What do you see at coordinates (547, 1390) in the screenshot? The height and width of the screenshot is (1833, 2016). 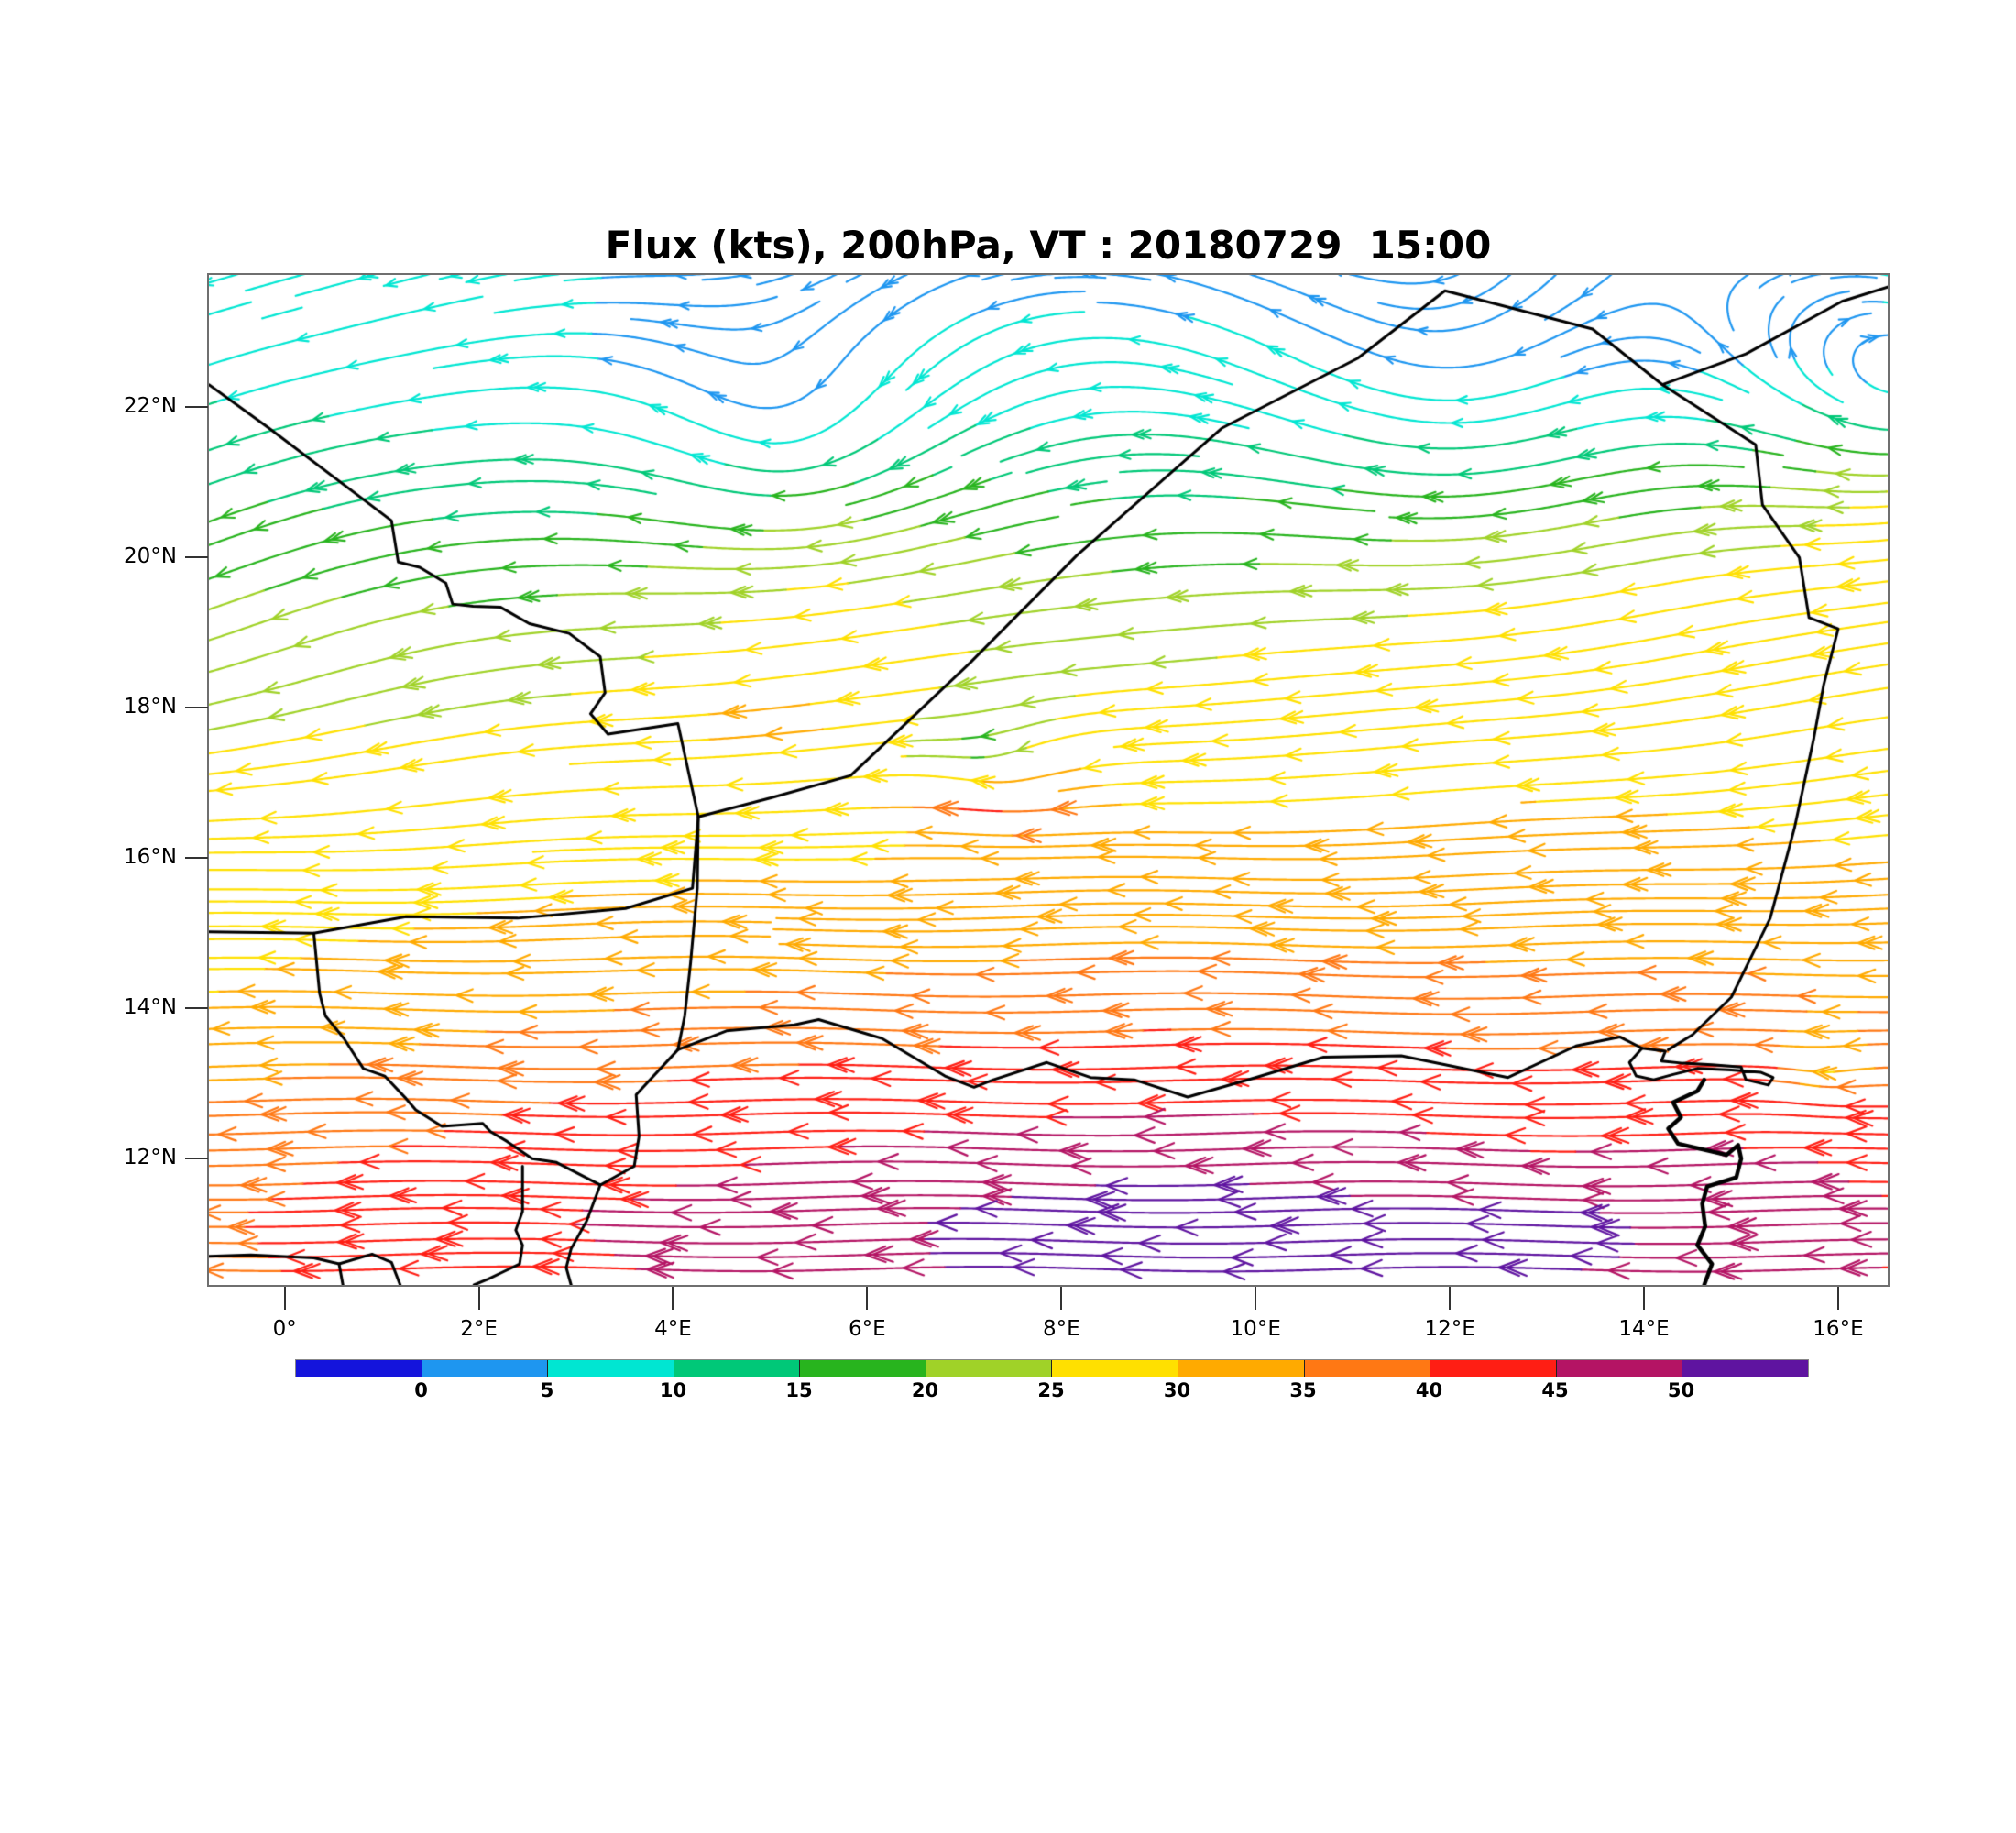 I see `colorbar-tick-label: 5` at bounding box center [547, 1390].